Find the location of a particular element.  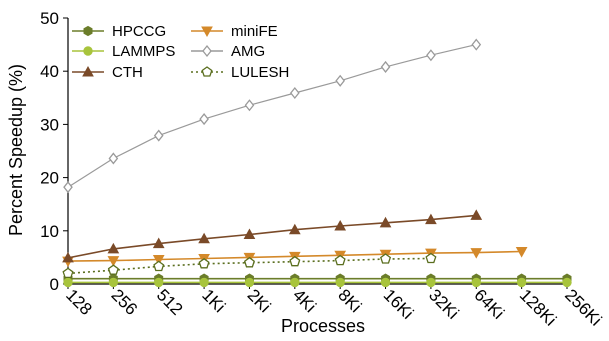

x-tick-label: 256 is located at coordinates (124, 301).